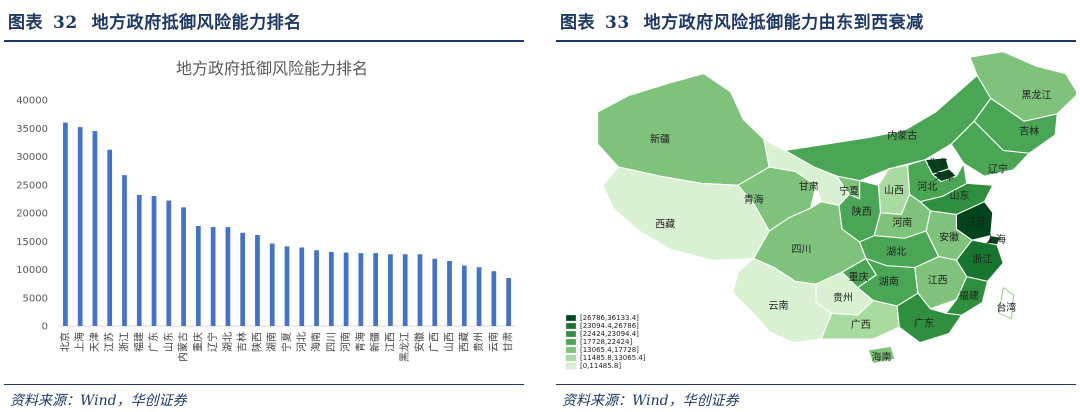 The image size is (1080, 412). I want to click on x-tick-label: 青海, so click(360, 342).